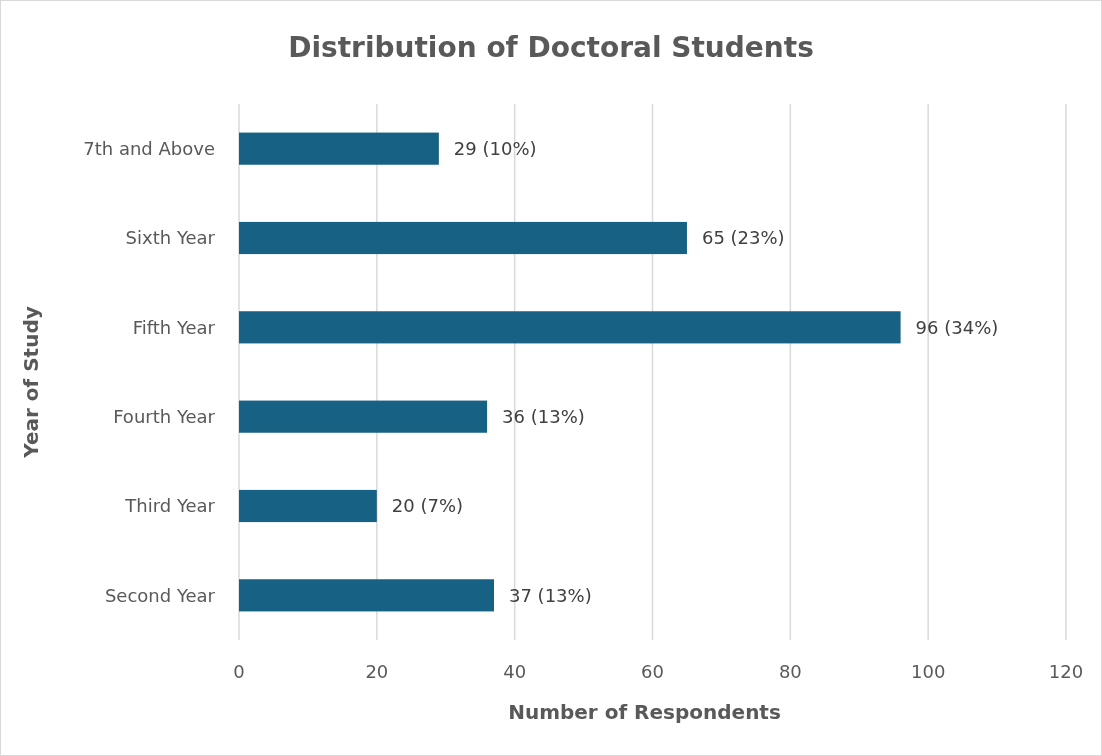 The width and height of the screenshot is (1102, 756). What do you see at coordinates (377, 671) in the screenshot?
I see `x-tick-label: 20` at bounding box center [377, 671].